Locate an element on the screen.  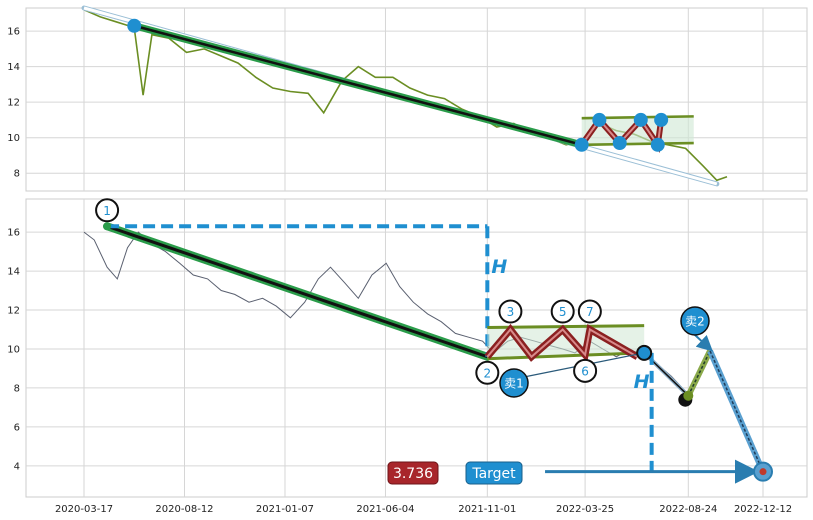
sell1-label: 卖1 is located at coordinates (514, 384).